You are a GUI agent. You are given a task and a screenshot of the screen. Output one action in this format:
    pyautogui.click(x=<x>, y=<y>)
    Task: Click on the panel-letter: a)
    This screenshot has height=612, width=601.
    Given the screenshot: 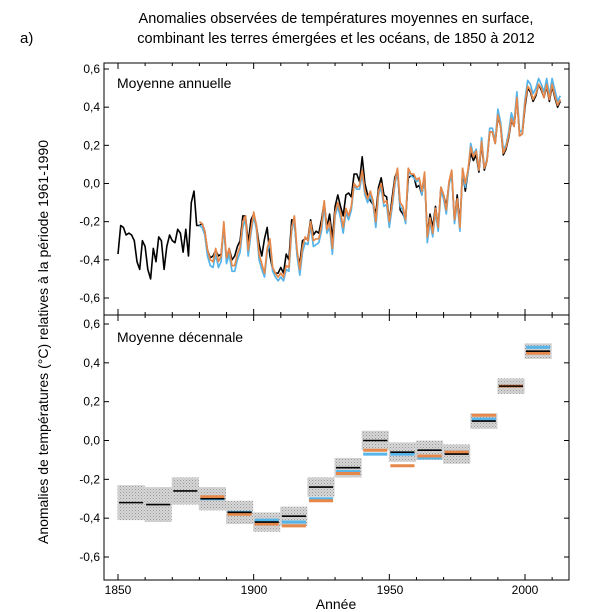 What is the action you would take?
    pyautogui.click(x=26, y=38)
    